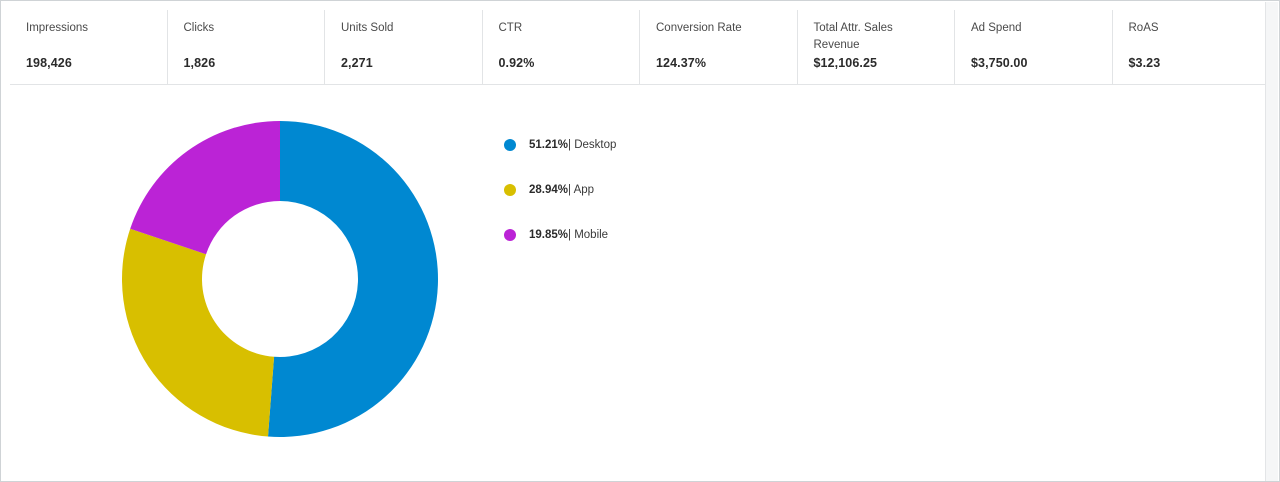  What do you see at coordinates (549, 145) in the screenshot?
I see `legend-percent: 51.21%` at bounding box center [549, 145].